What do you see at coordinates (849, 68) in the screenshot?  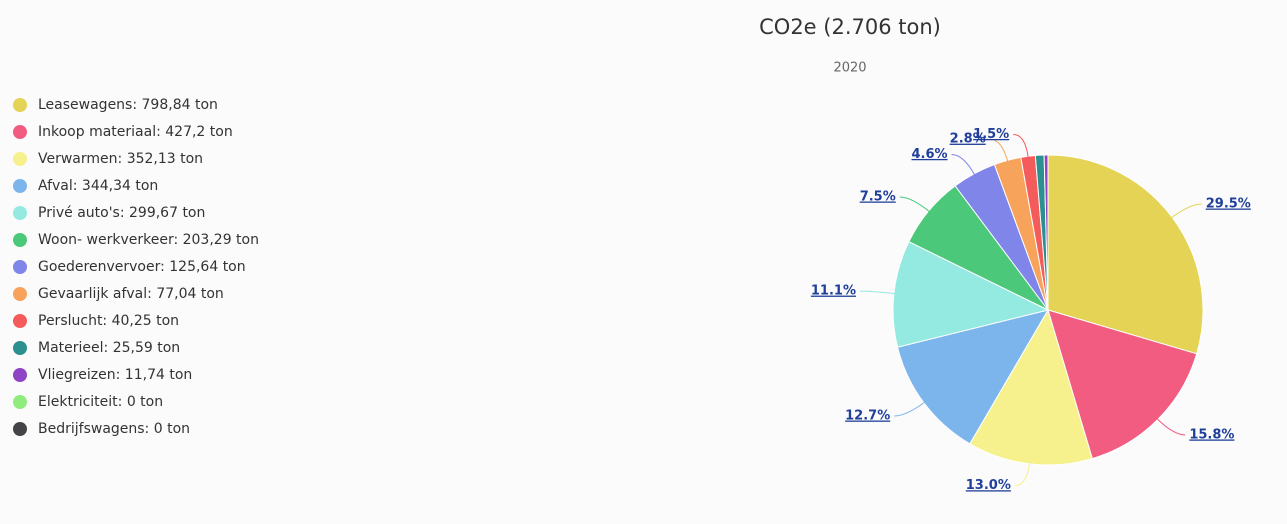 I see `chart-subtitle: 2020` at bounding box center [849, 68].